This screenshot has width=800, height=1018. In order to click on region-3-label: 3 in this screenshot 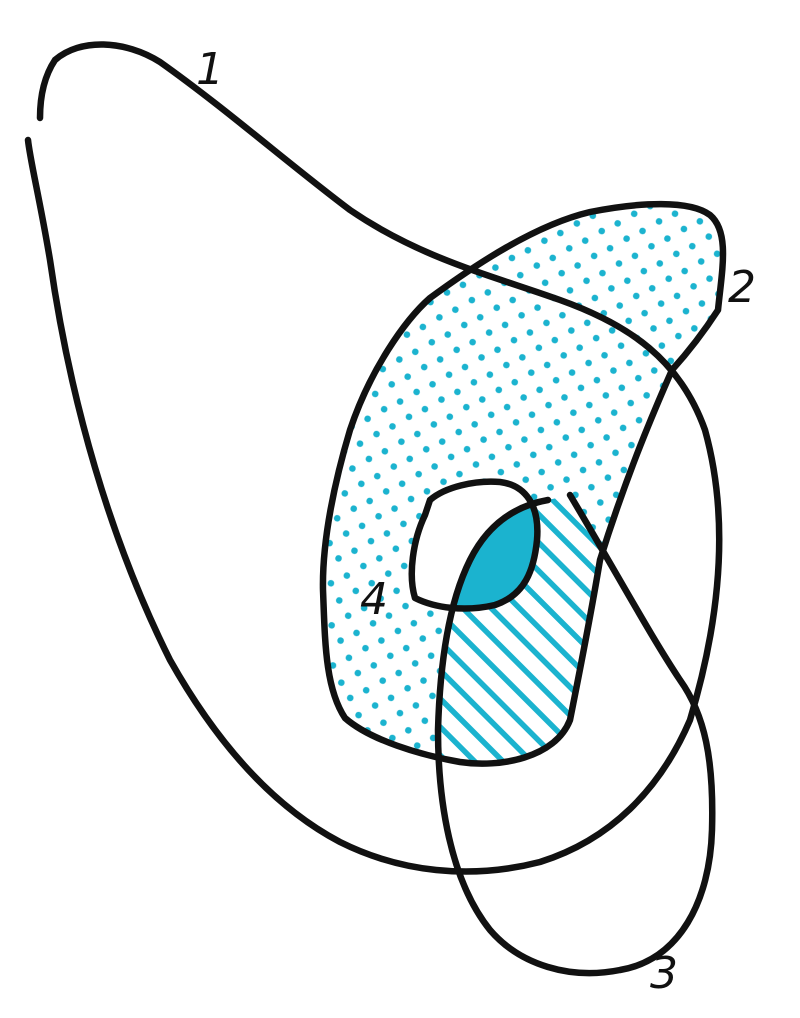, I will do `click(664, 973)`.